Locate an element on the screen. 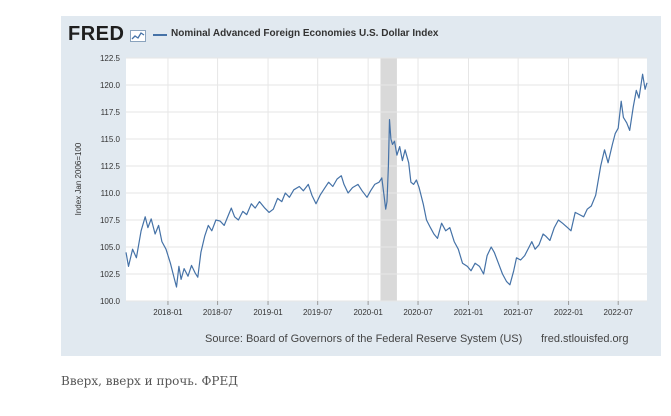 The width and height of the screenshot is (671, 416). x-tick-label: 2019-01 is located at coordinates (268, 312).